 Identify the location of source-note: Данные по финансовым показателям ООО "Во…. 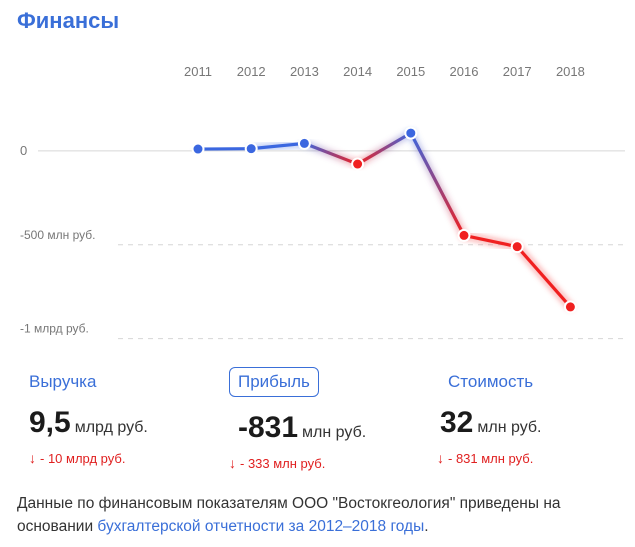
(317, 515).